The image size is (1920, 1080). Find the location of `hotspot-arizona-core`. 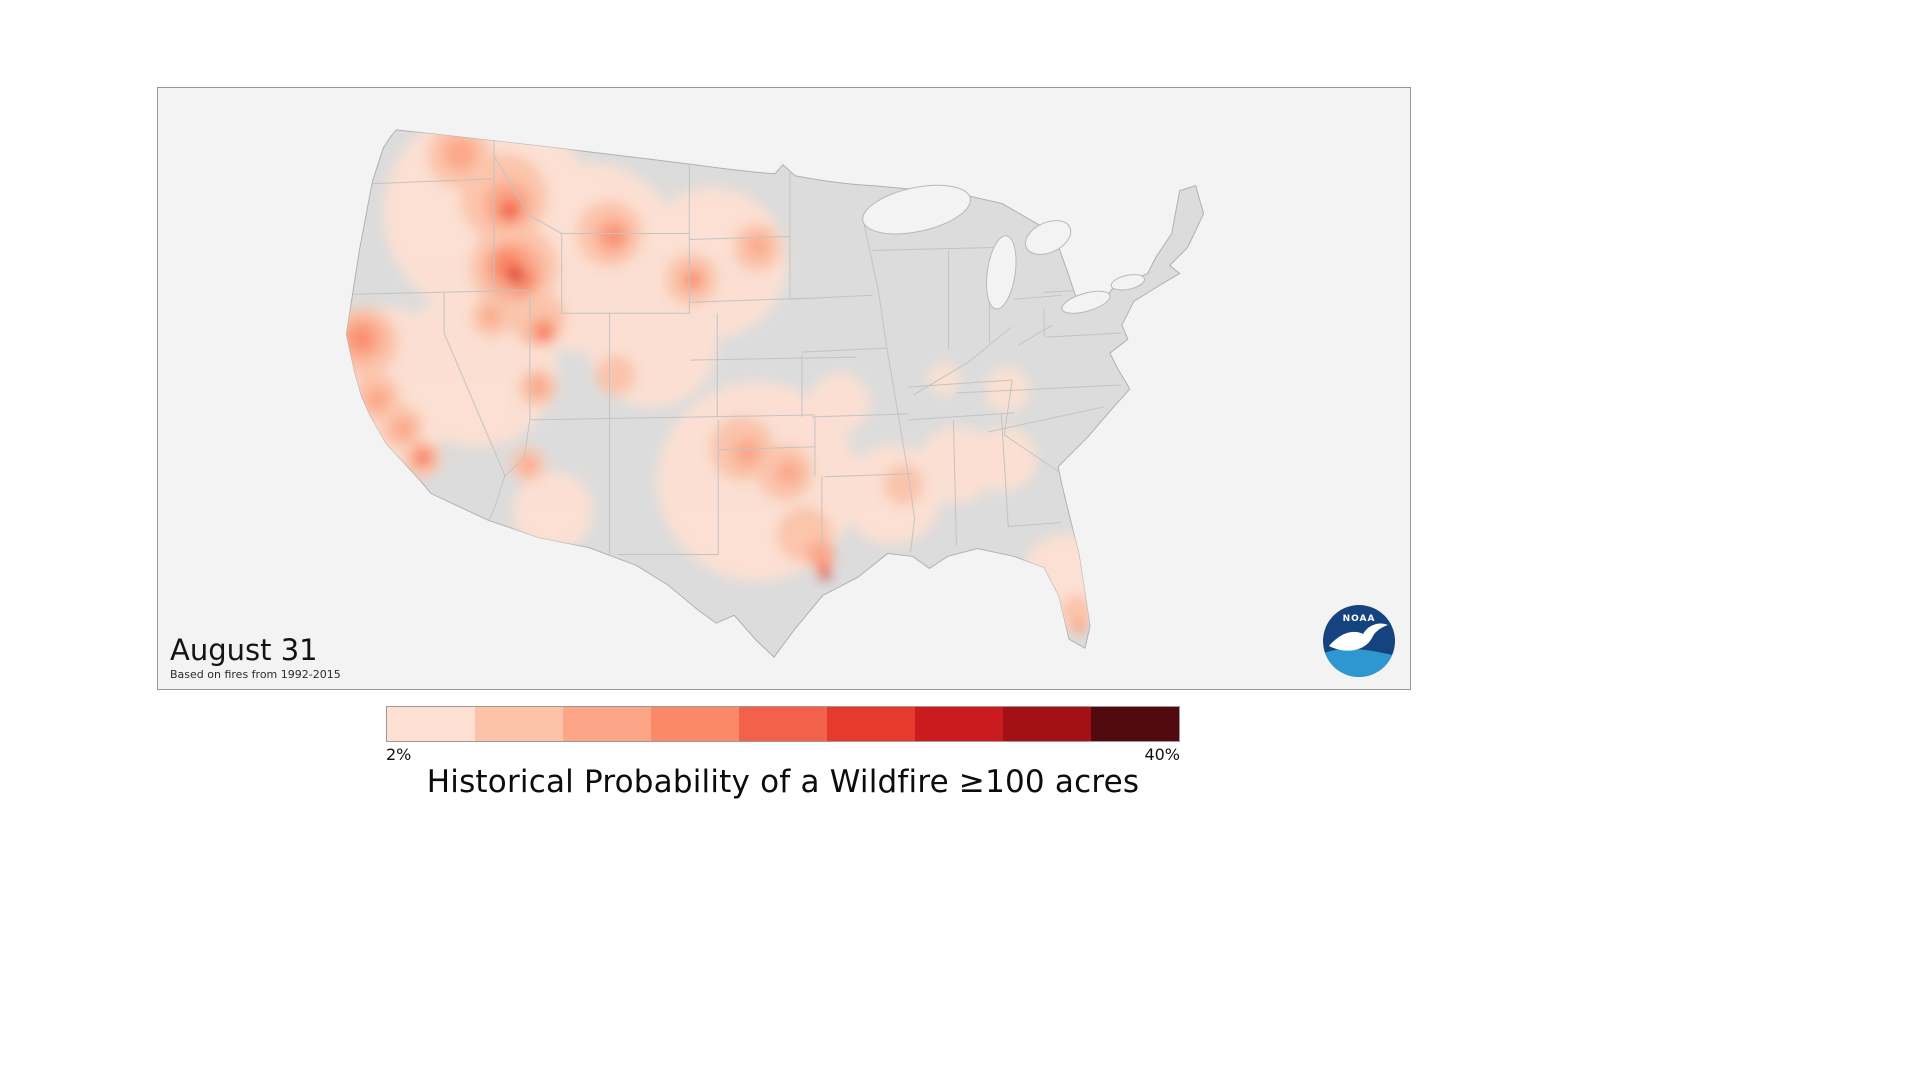

hotspot-arizona-core is located at coordinates (527, 464).